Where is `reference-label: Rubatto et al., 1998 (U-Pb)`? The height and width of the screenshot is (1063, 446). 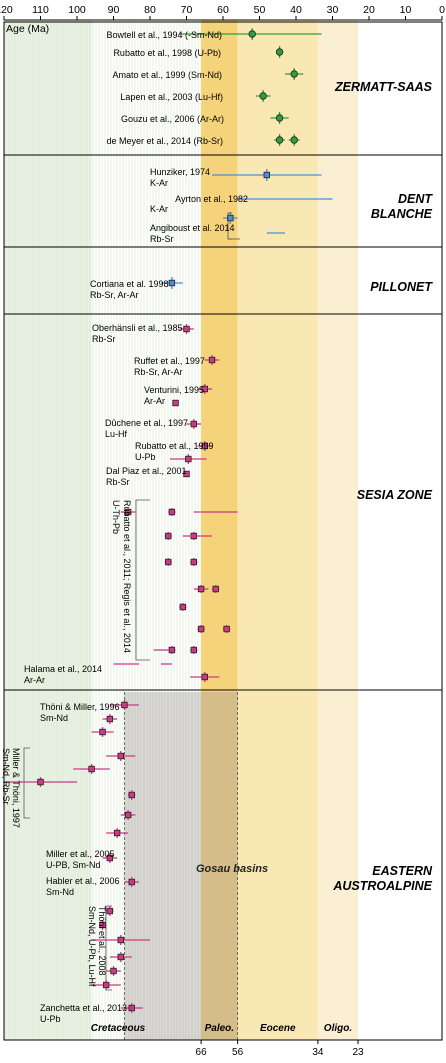 reference-label: Rubatto et al., 1998 (U-Pb) is located at coordinates (167, 53).